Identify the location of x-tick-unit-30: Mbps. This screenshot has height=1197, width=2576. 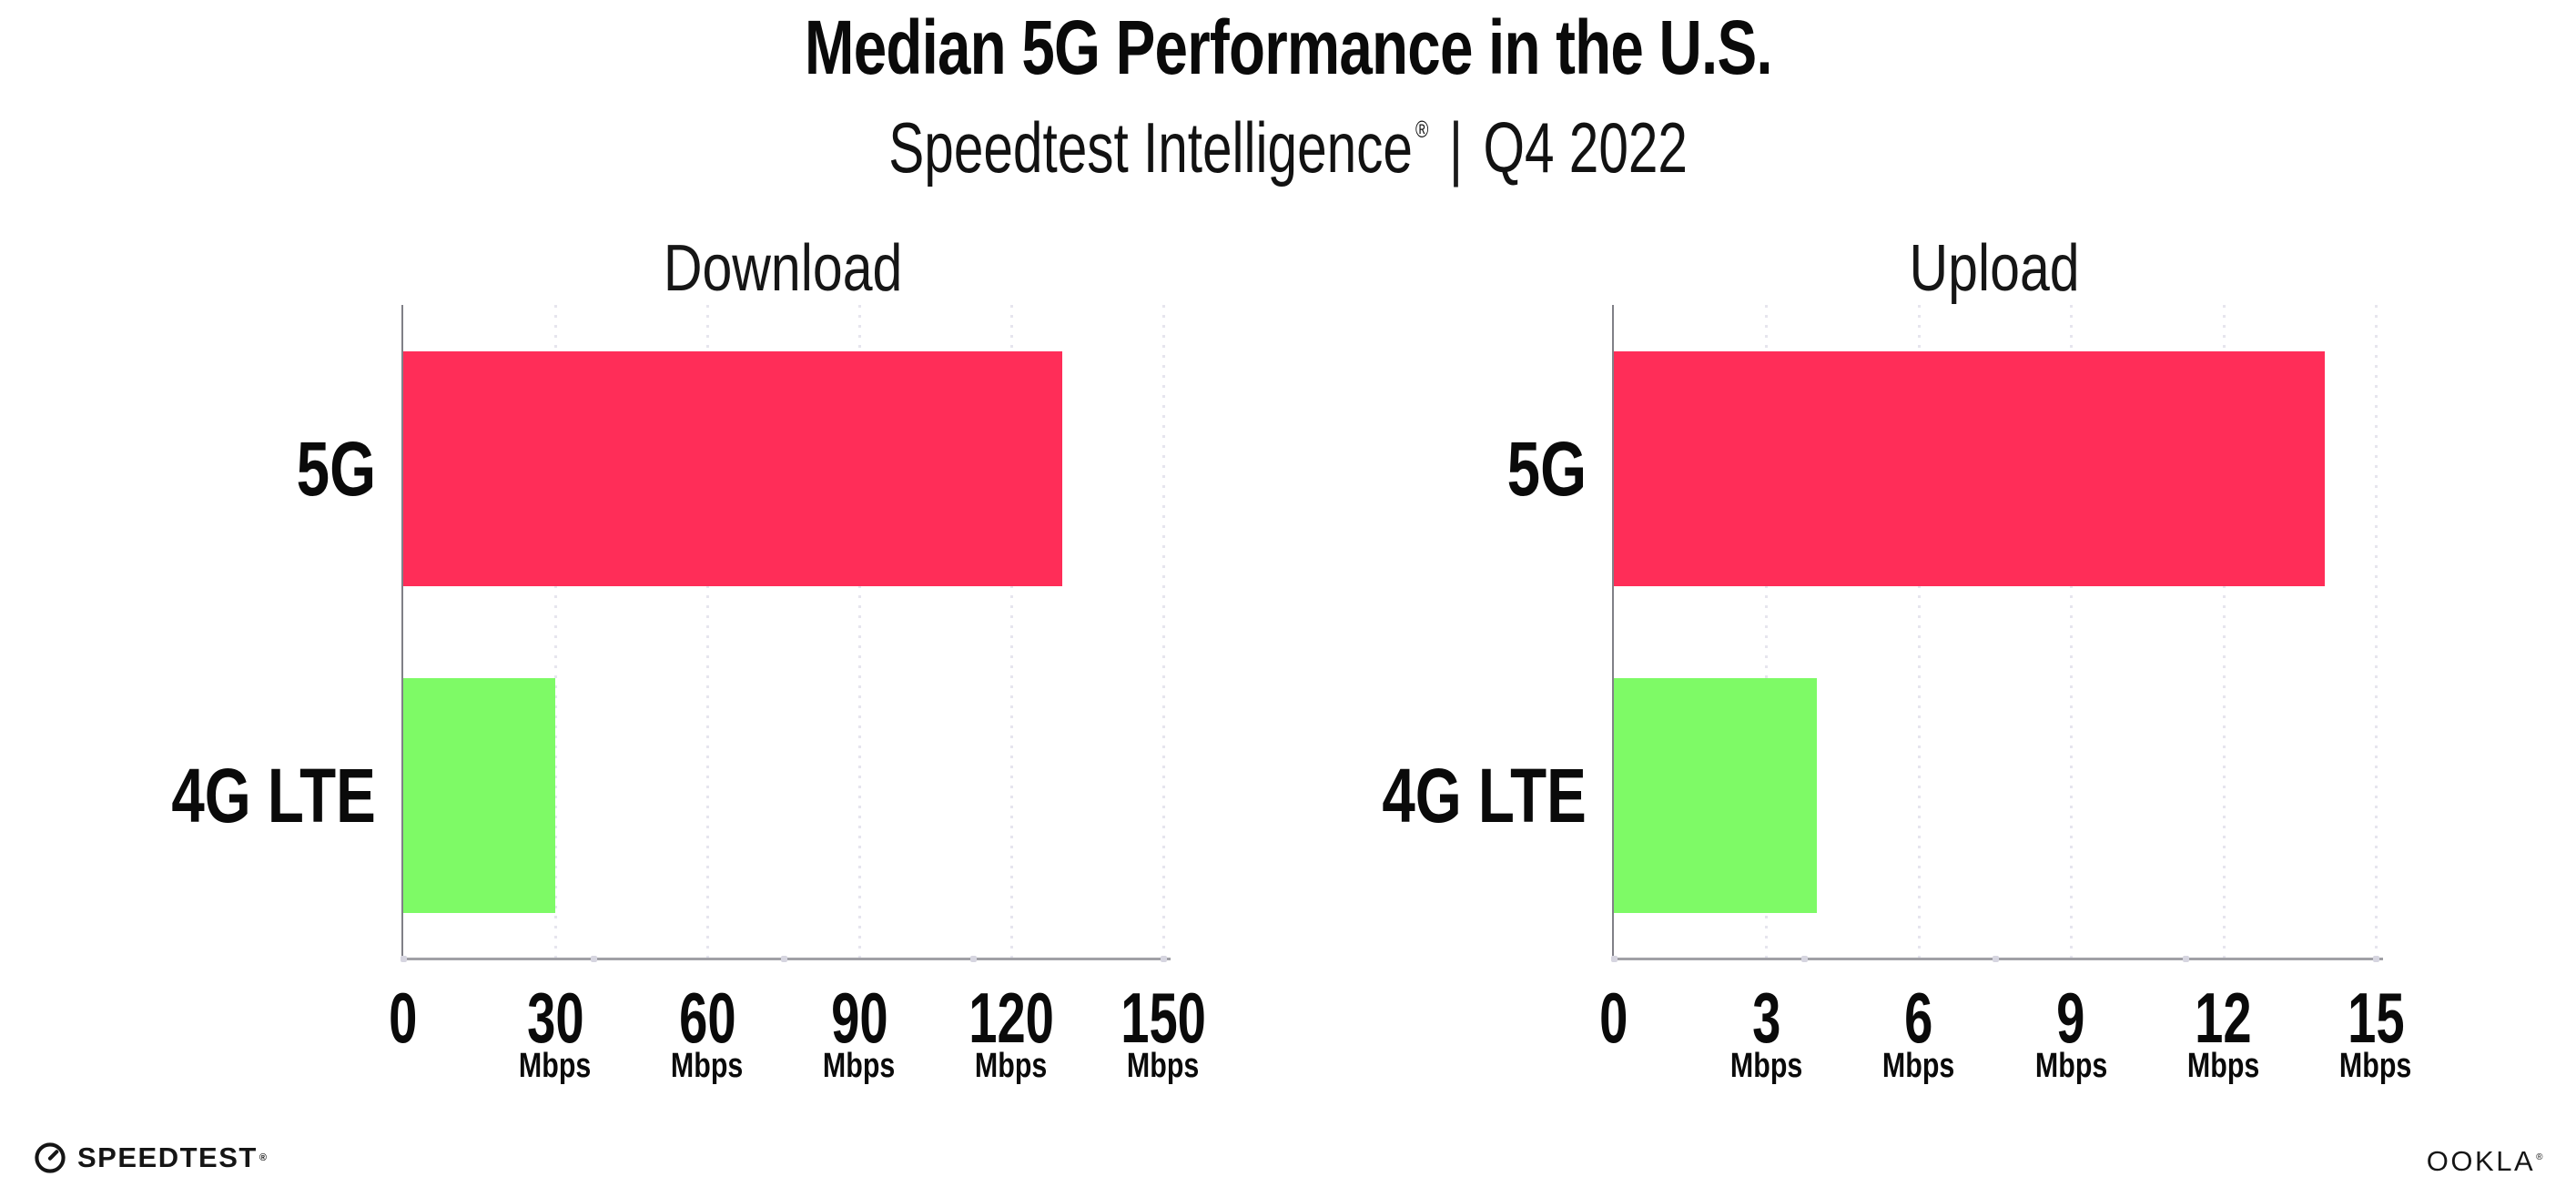
(555, 1066).